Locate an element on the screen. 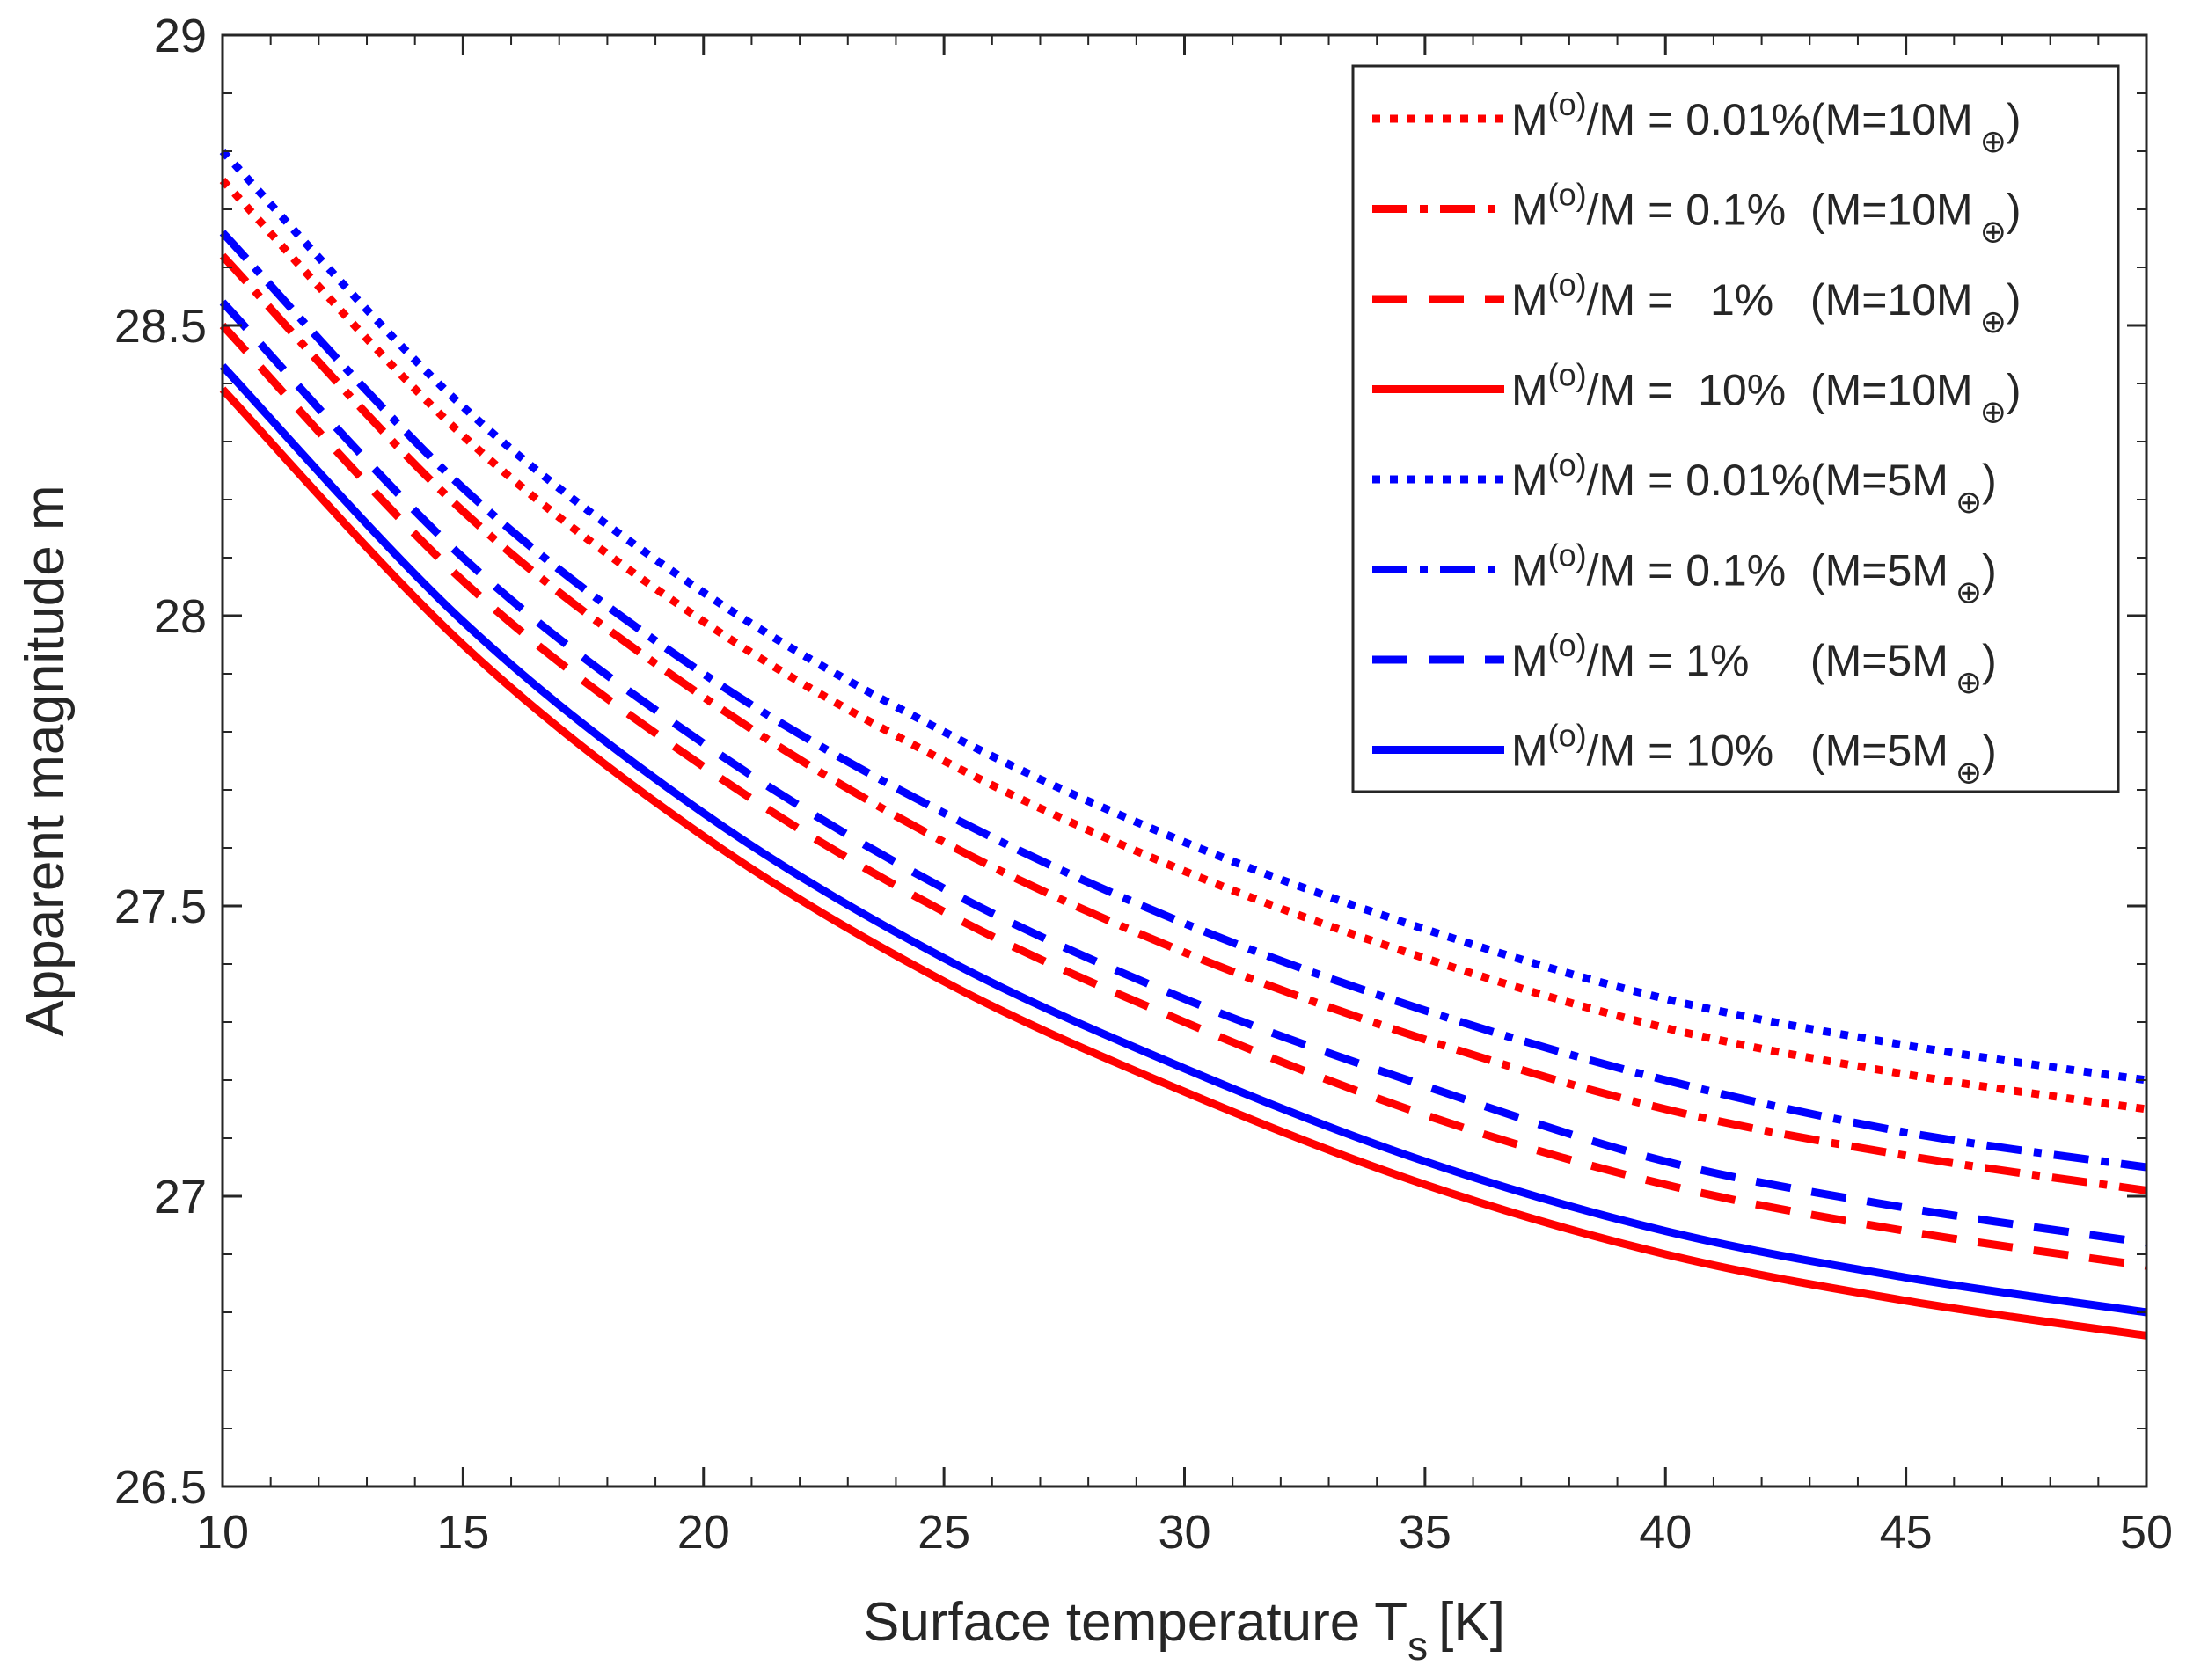 This screenshot has width=2186, height=1680. y-tick-label: 27.5 is located at coordinates (160, 906).